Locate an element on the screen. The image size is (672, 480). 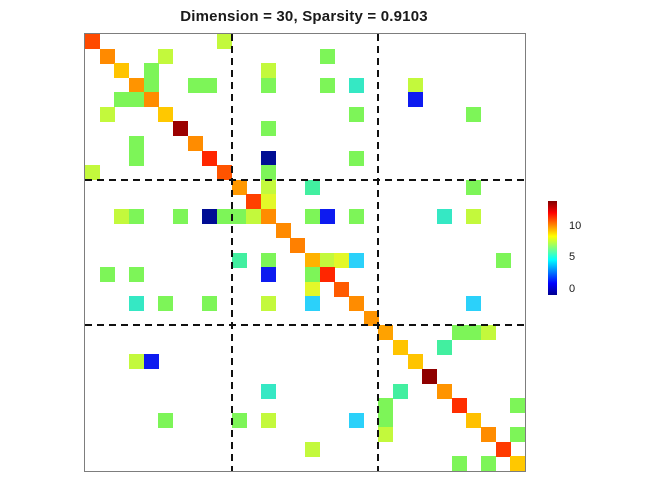
colorbar-tick-label: 10 is located at coordinates (575, 226).